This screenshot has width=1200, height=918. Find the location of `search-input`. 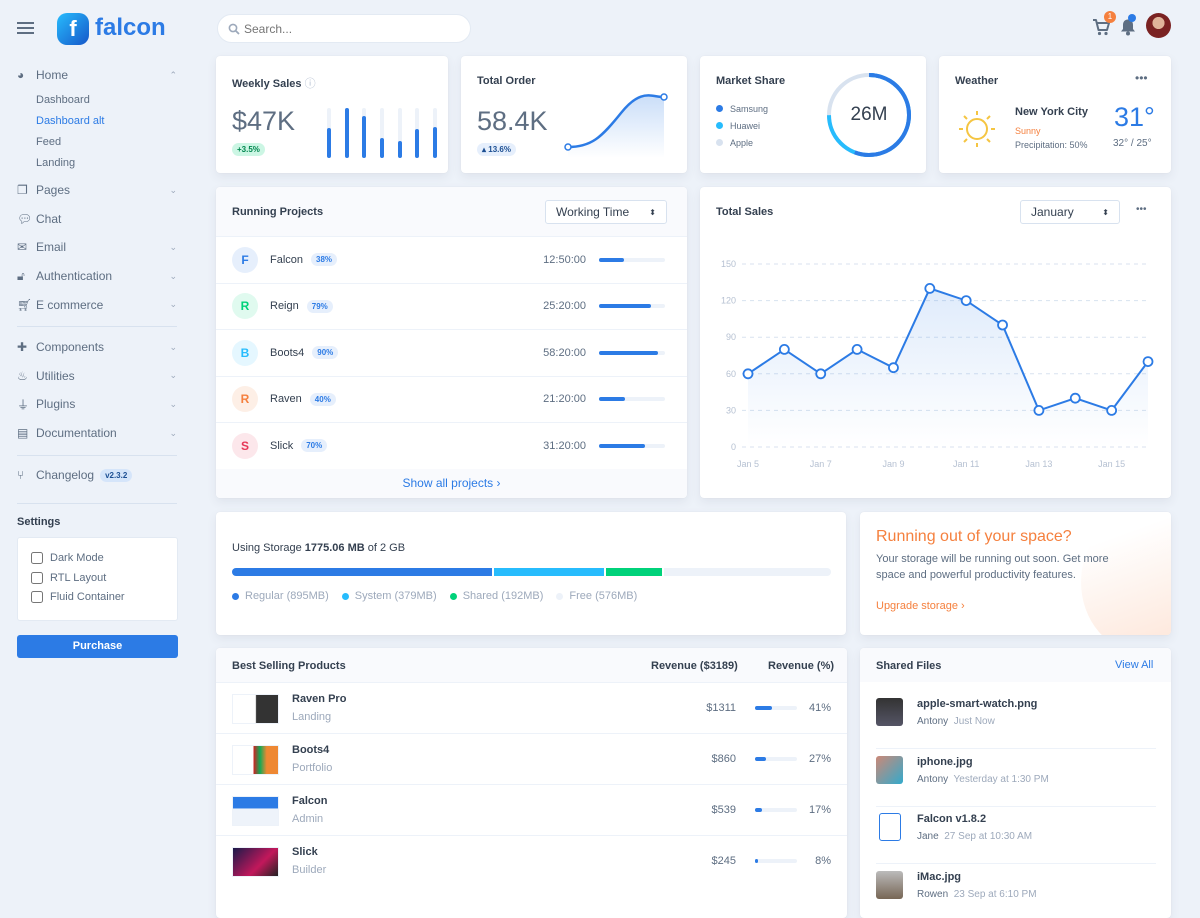

search-input is located at coordinates (344, 29).